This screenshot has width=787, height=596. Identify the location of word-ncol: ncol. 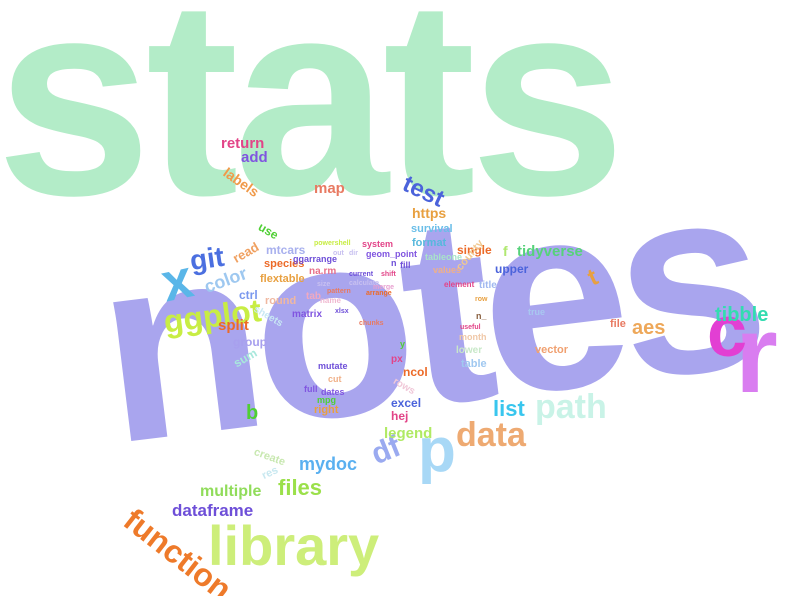
(415, 372).